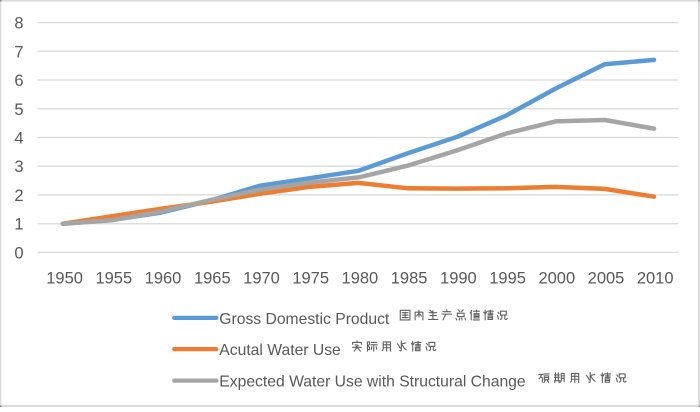  Describe the element at coordinates (212, 278) in the screenshot. I see `svg-text: 1965` at that location.